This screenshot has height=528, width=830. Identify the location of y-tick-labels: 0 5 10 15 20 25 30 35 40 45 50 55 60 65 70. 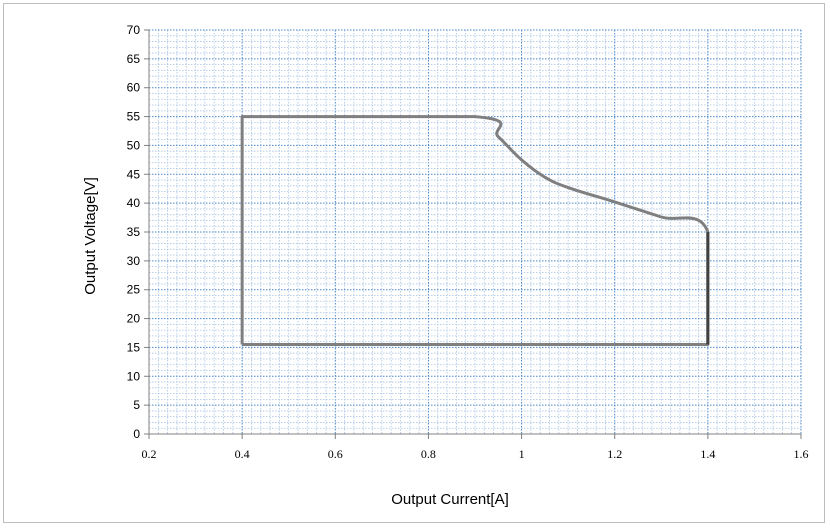
(134, 232).